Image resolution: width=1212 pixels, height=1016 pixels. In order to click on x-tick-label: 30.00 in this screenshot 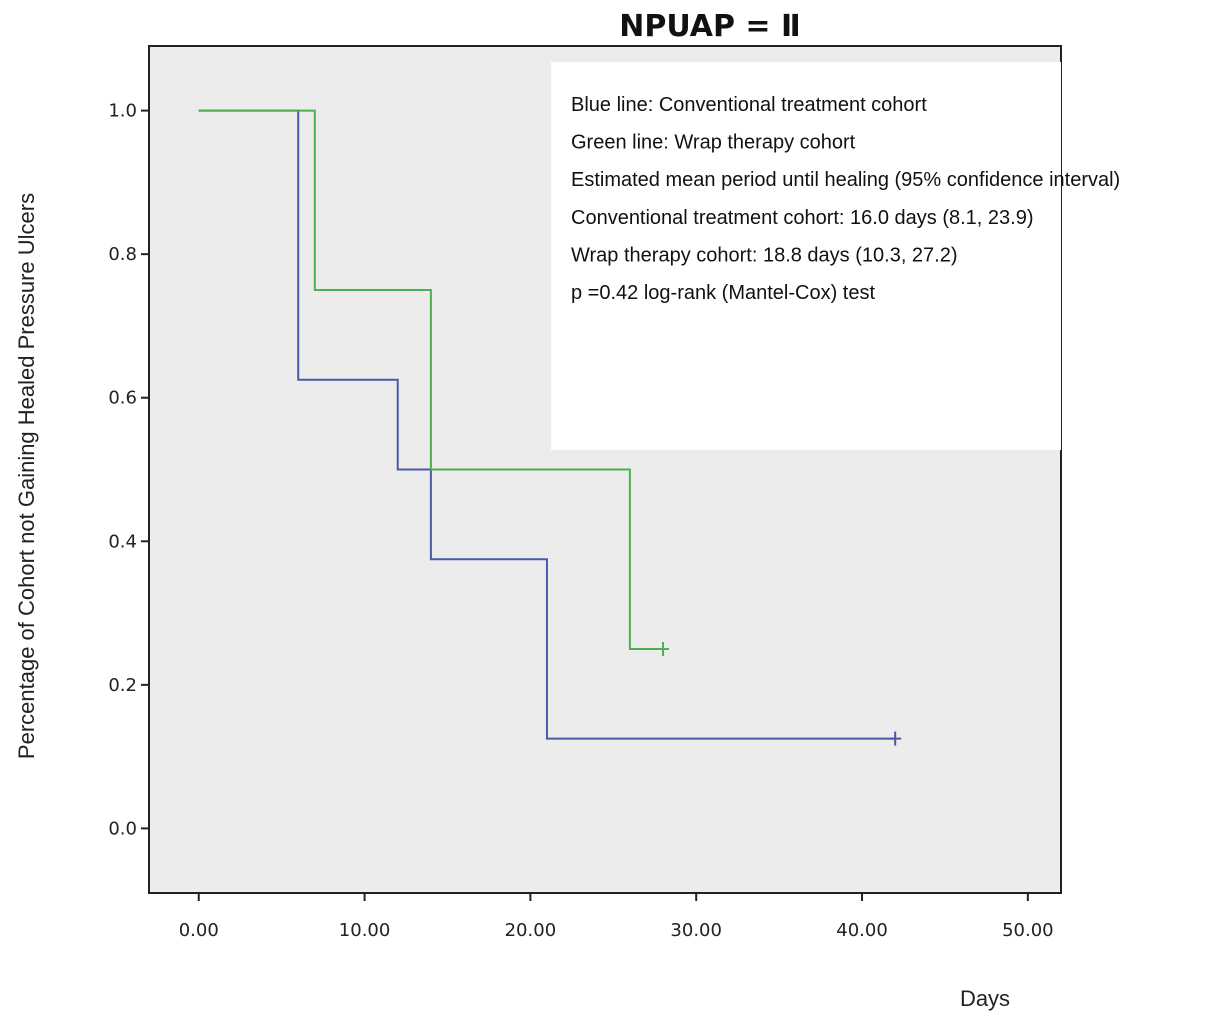, I will do `click(696, 930)`.